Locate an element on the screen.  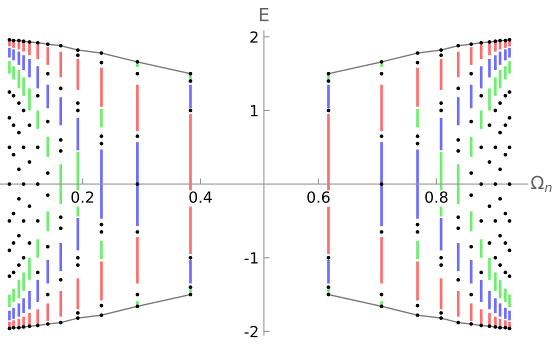
x-tick-label: 0.8 is located at coordinates (436, 197).